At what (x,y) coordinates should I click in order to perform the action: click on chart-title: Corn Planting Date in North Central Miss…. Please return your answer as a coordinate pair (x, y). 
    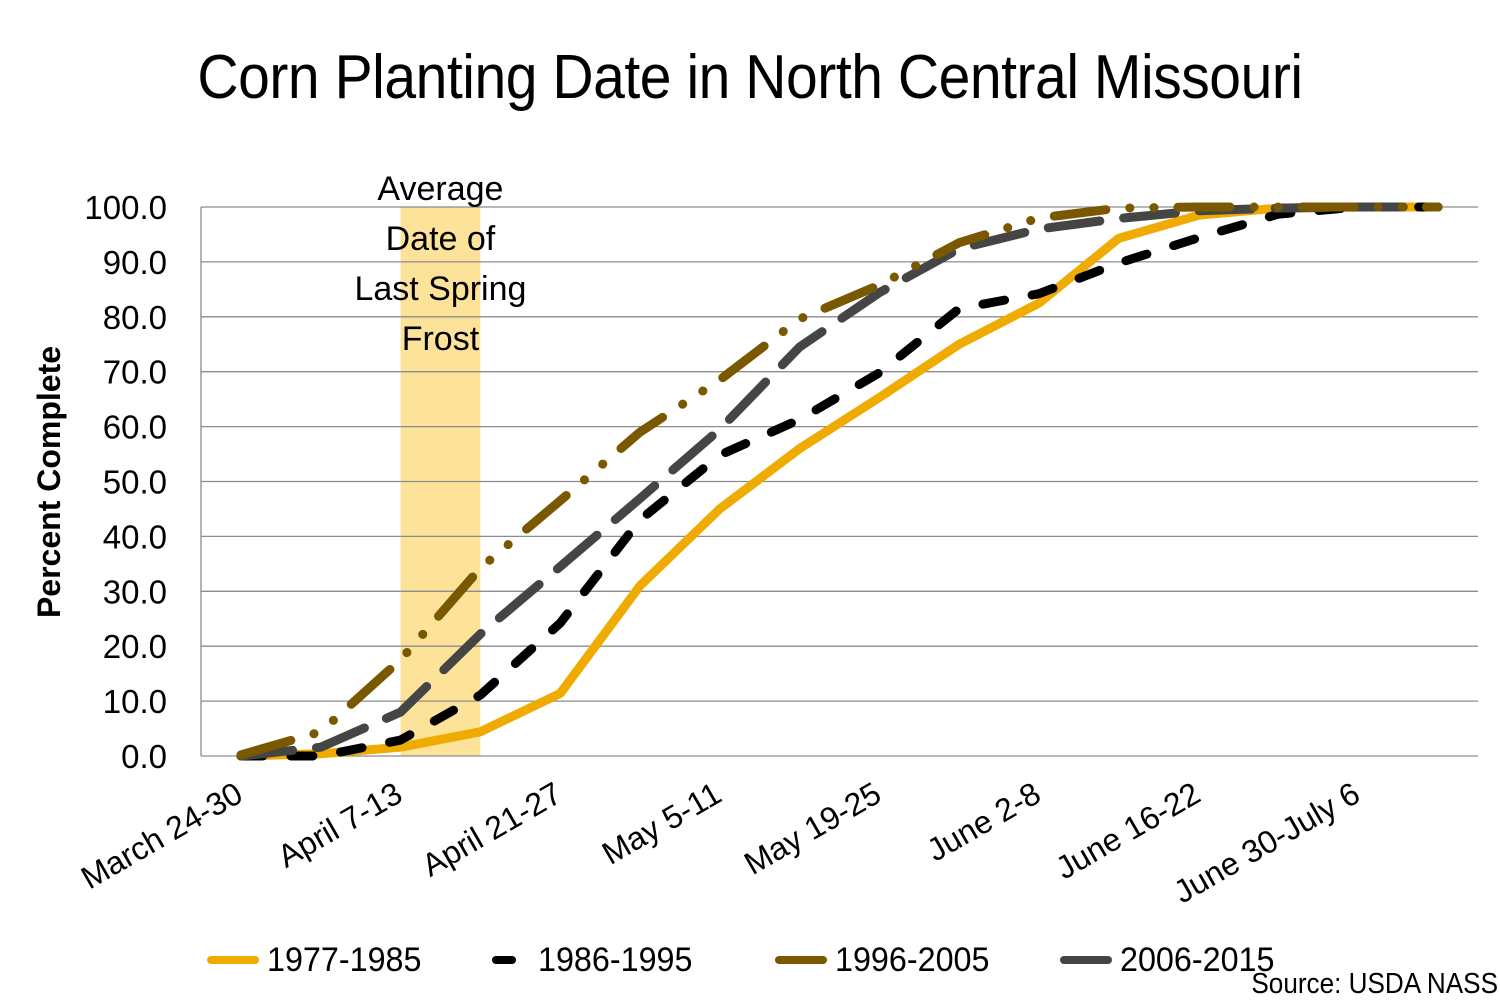
    Looking at the image, I should click on (750, 77).